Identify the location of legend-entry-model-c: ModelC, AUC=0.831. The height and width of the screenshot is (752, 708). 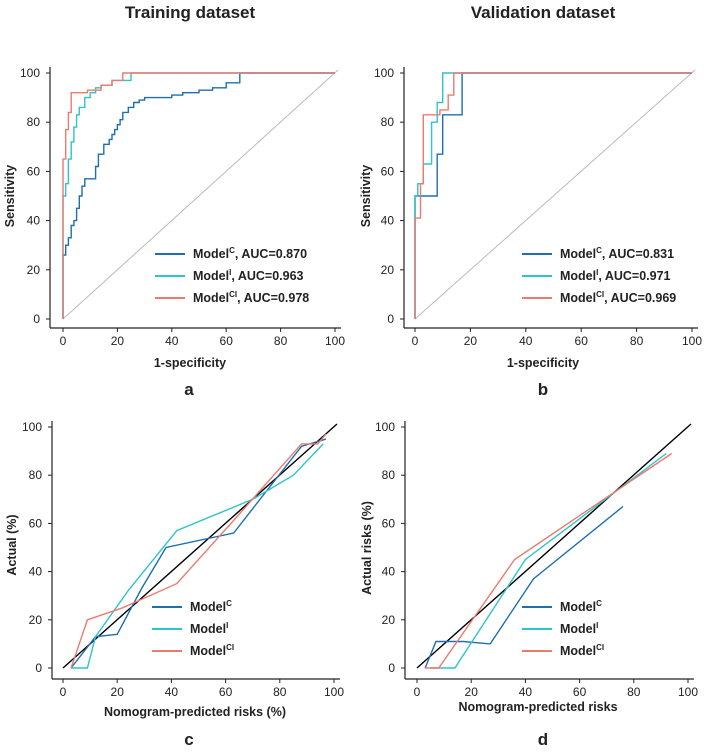
(617, 253).